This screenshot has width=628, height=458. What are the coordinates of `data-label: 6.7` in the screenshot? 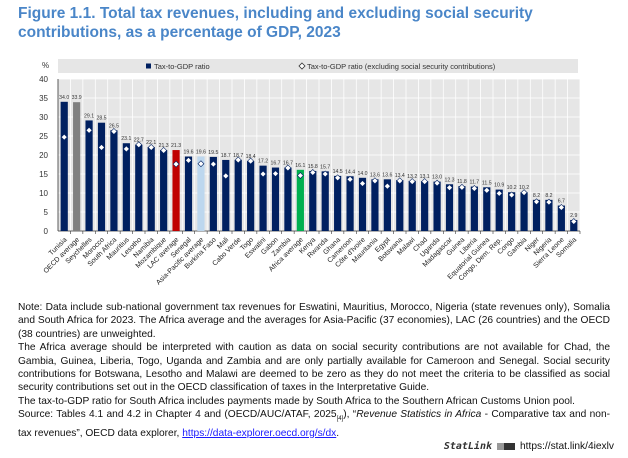 It's located at (561, 202).